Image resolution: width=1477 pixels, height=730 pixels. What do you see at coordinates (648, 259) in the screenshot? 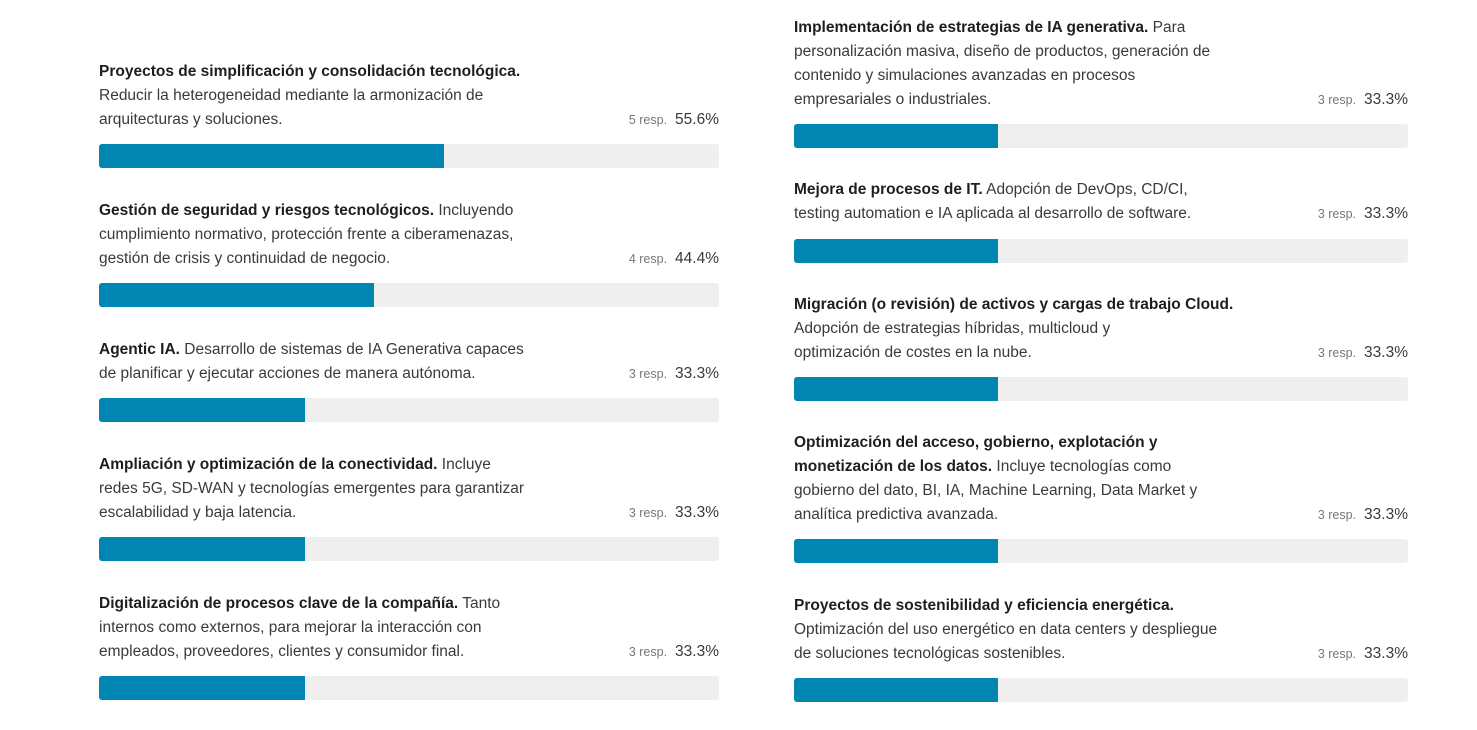
I see `response-count: 4 resp.` at bounding box center [648, 259].